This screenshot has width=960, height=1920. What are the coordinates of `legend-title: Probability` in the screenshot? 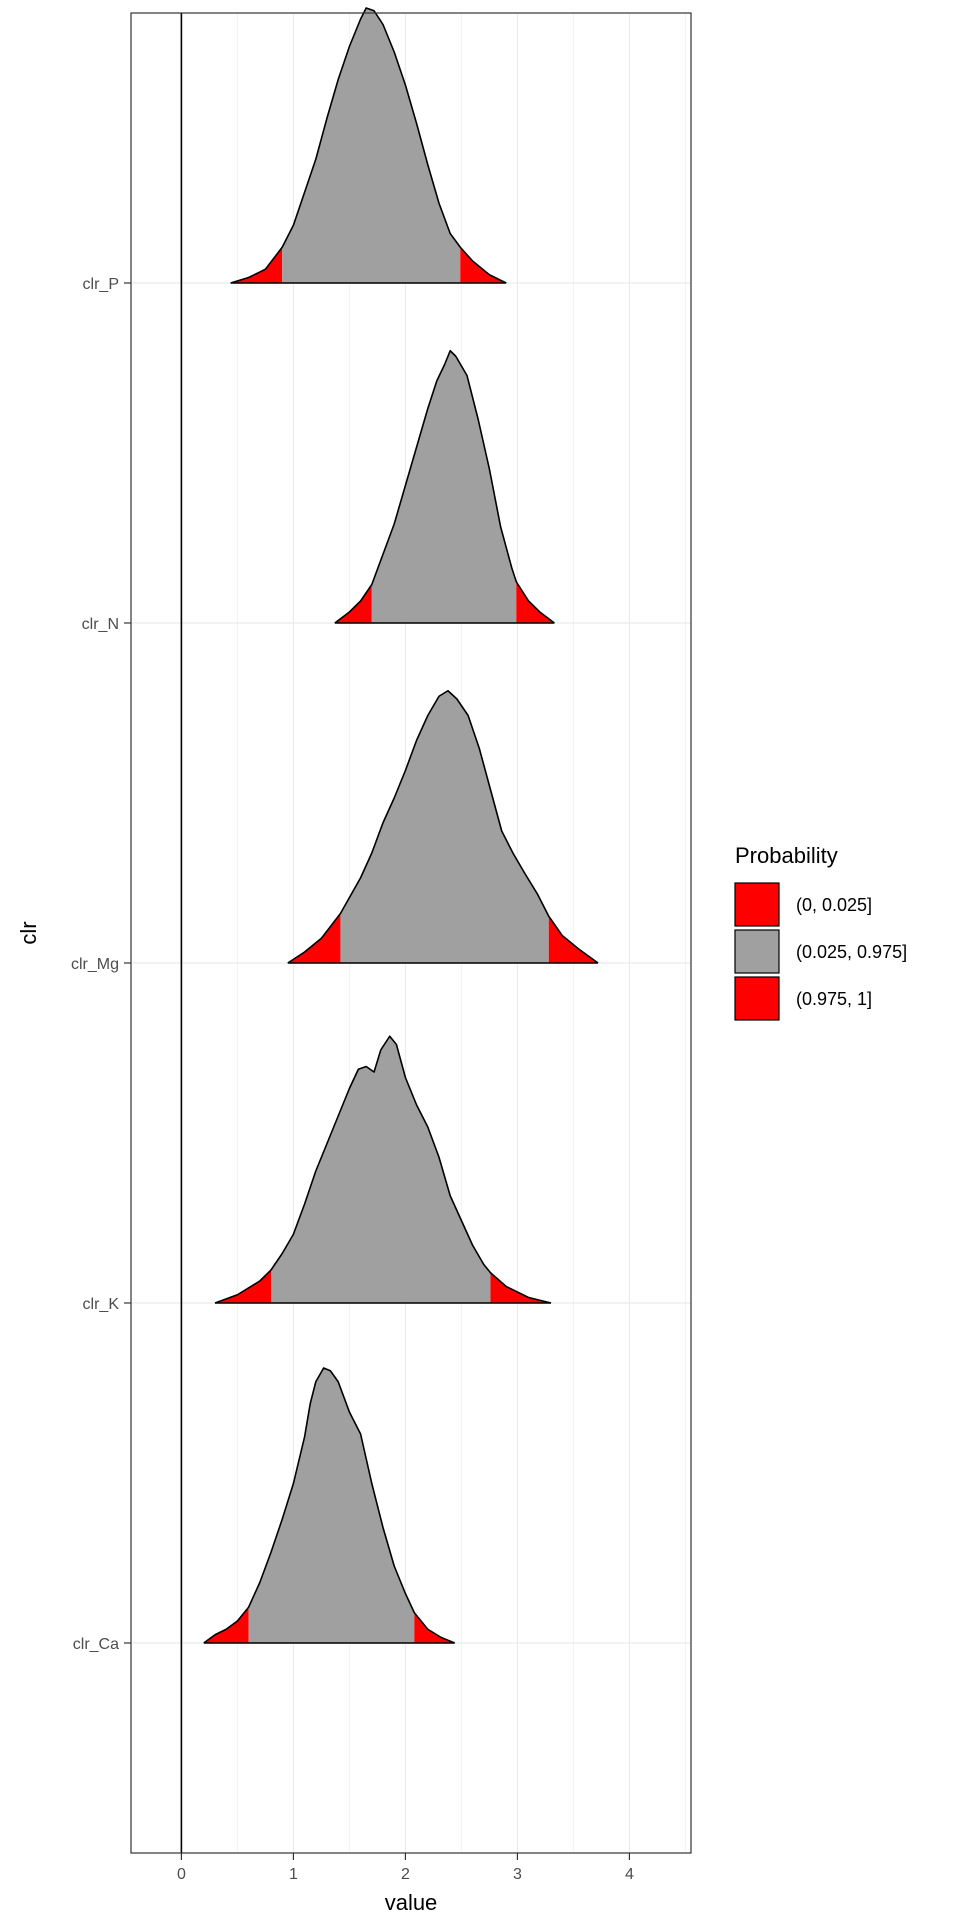 It's located at (786, 855).